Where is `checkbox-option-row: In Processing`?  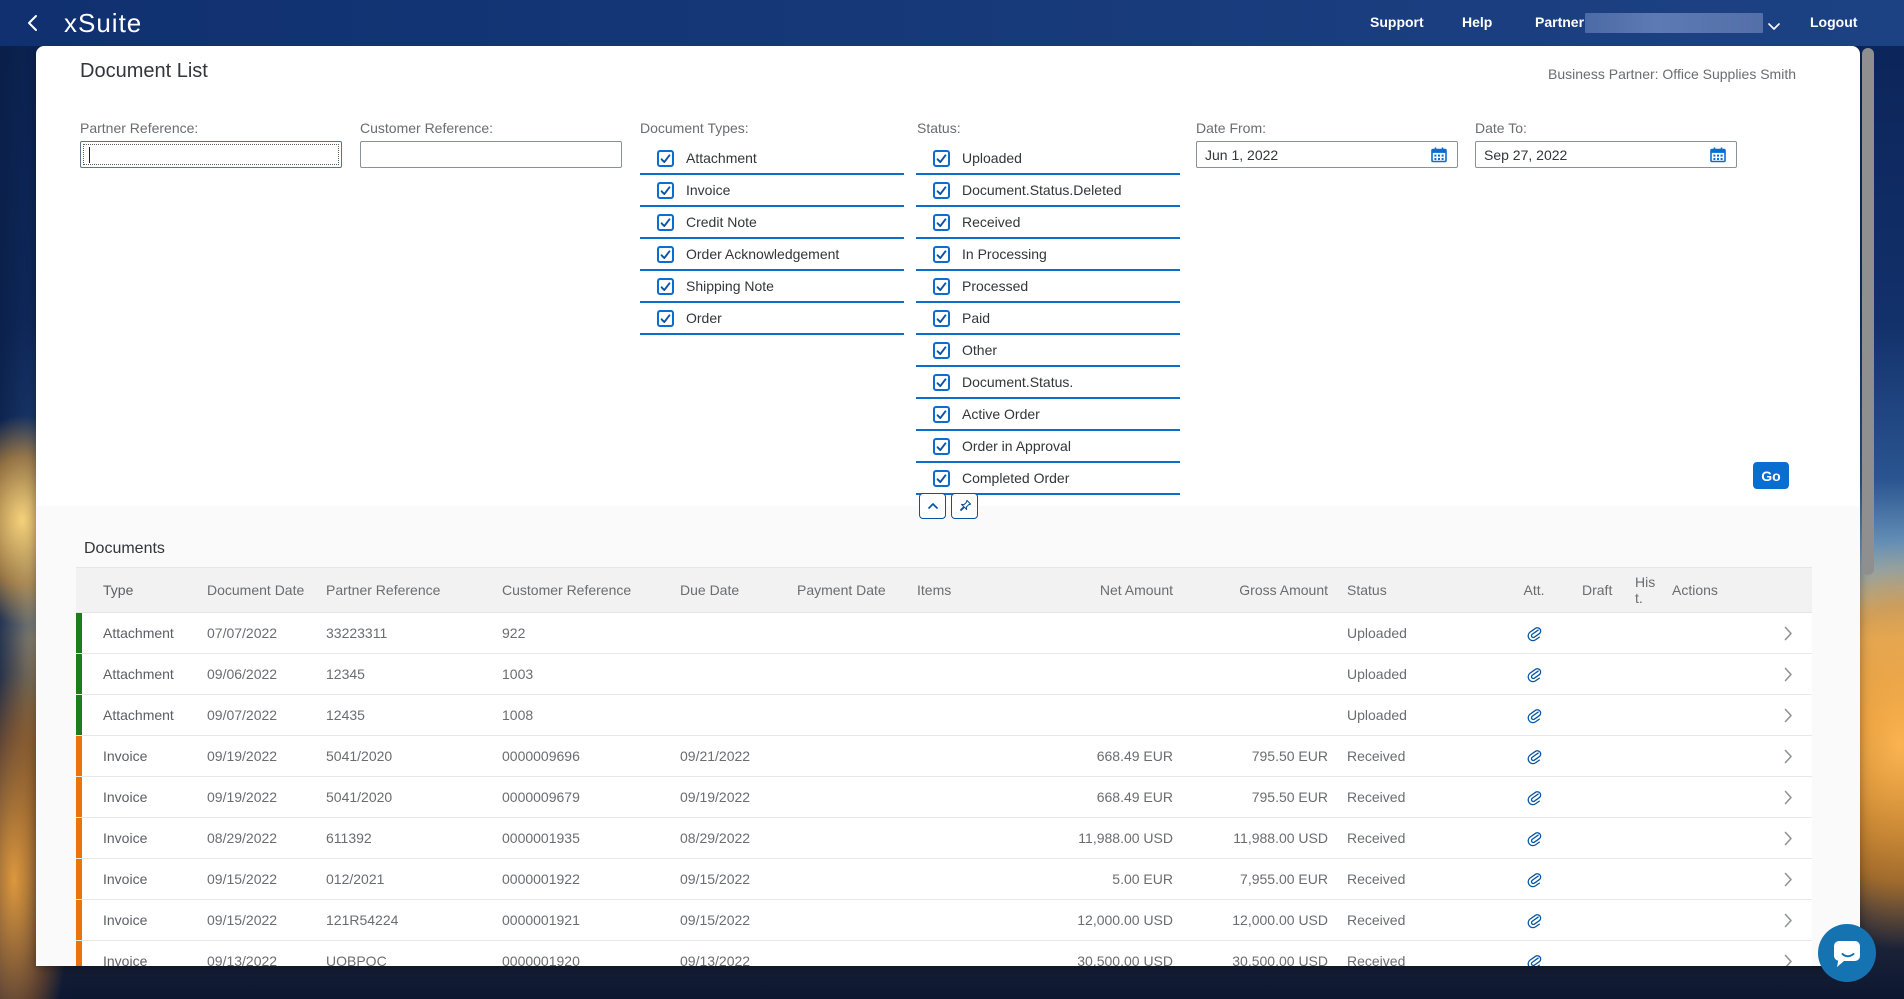 checkbox-option-row: In Processing is located at coordinates (1048, 255).